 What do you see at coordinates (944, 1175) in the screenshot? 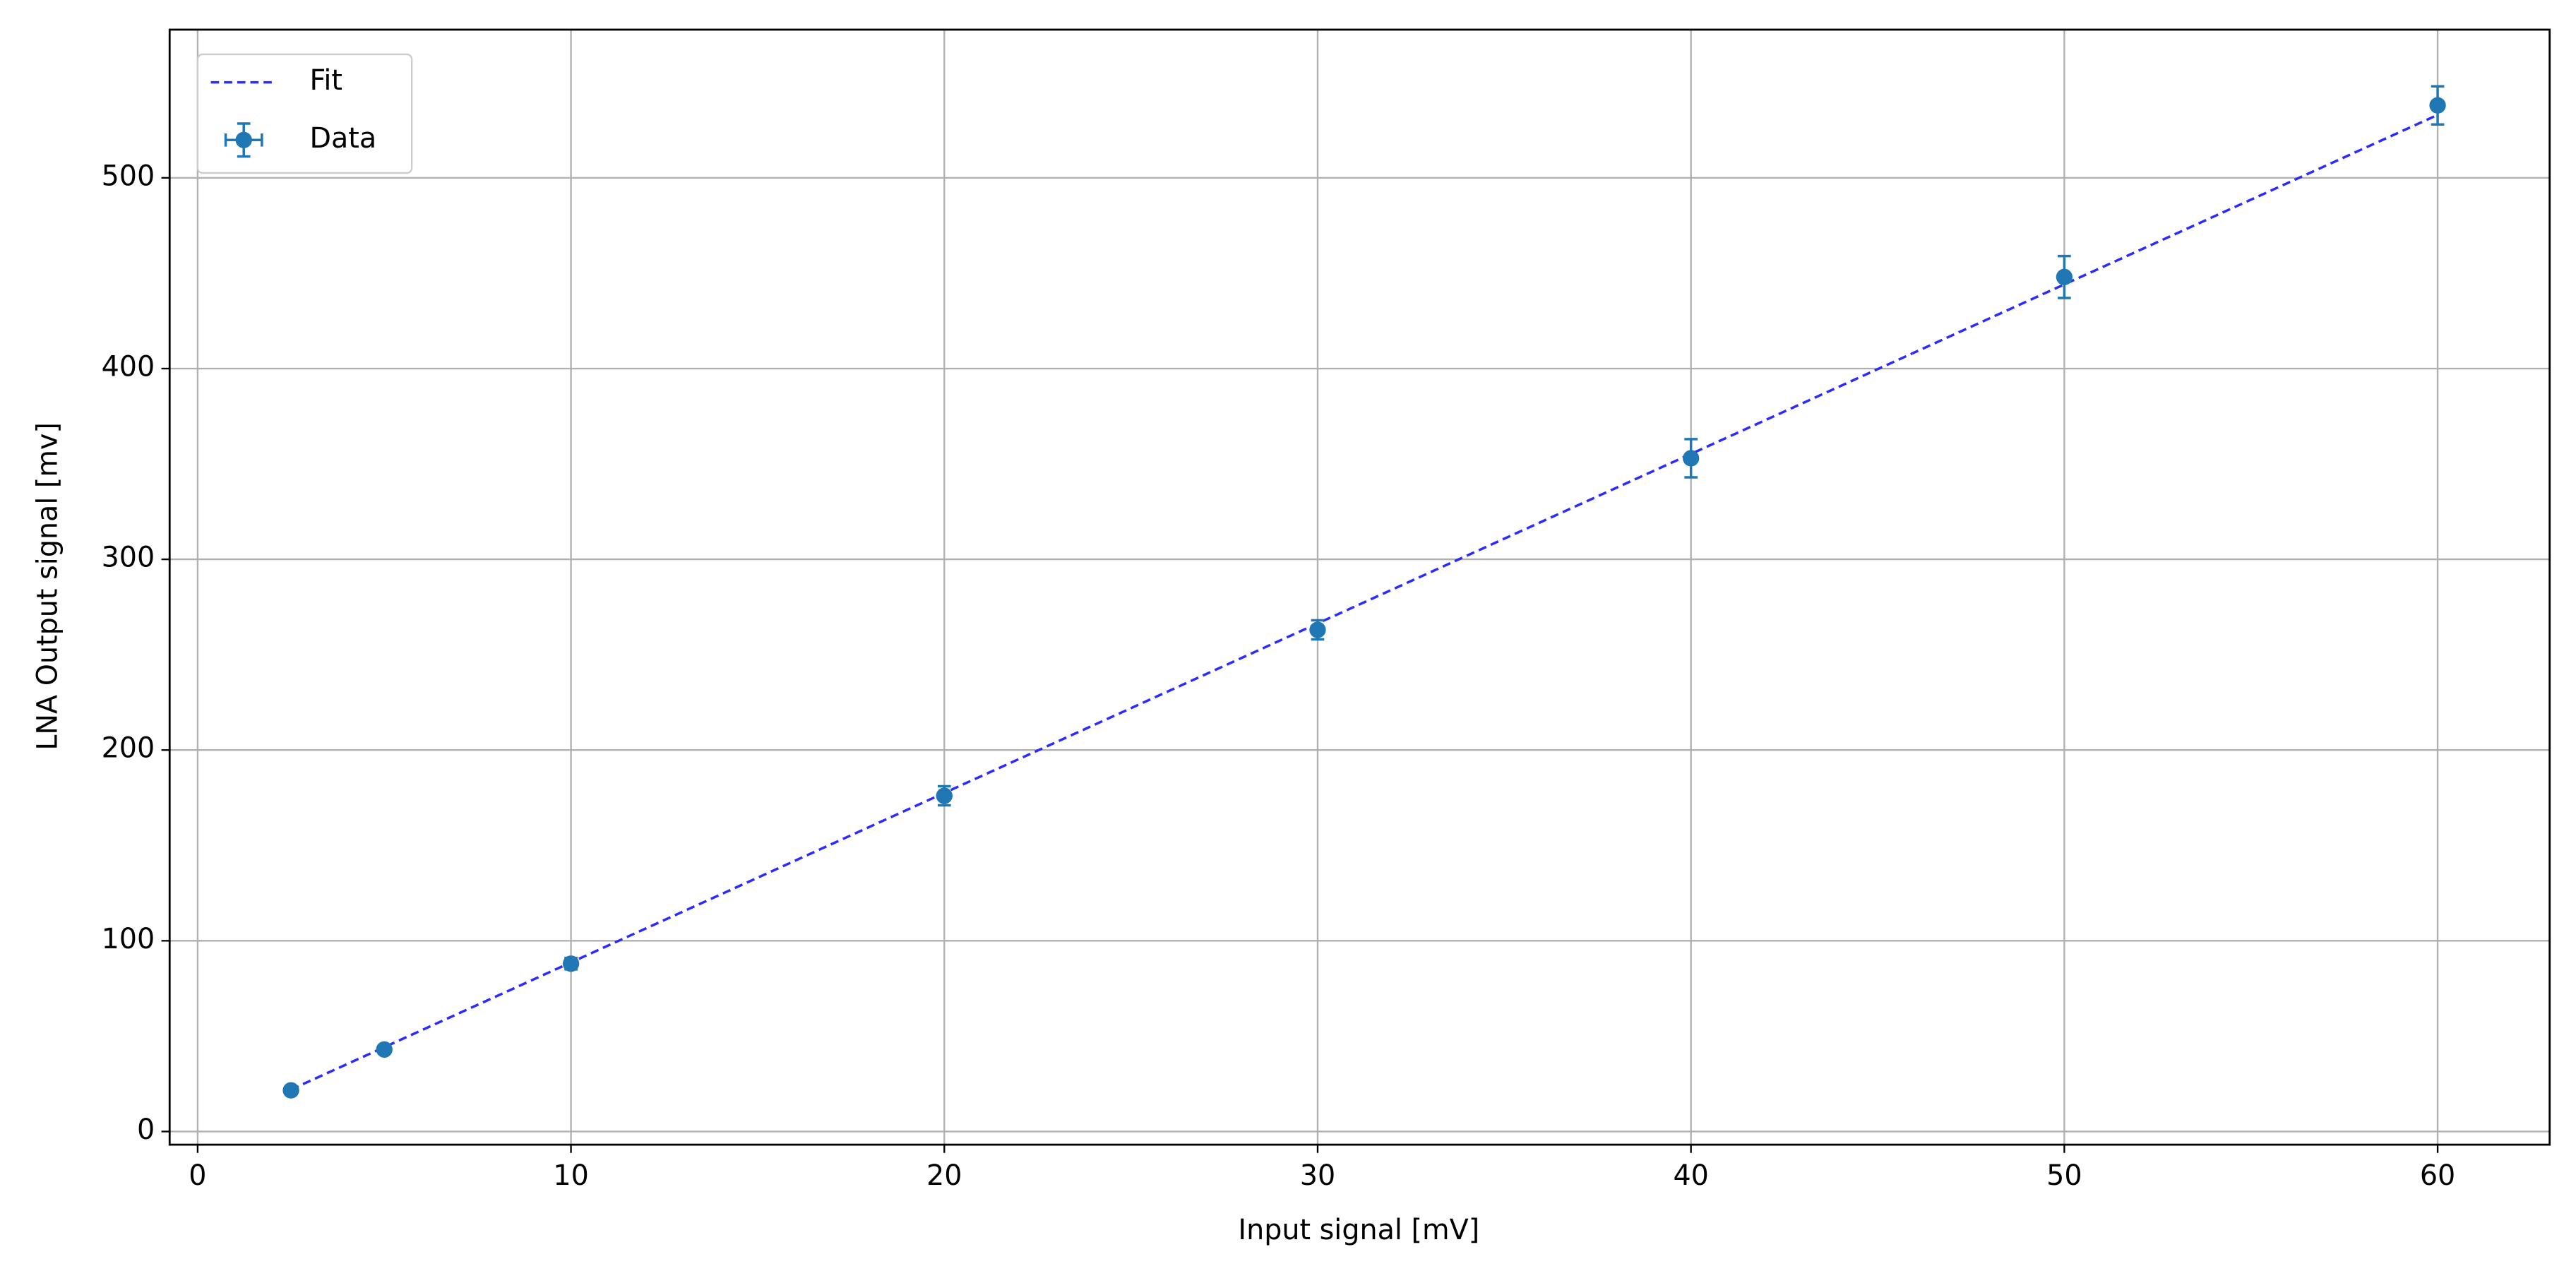
I see `x-tick-label: 20` at bounding box center [944, 1175].